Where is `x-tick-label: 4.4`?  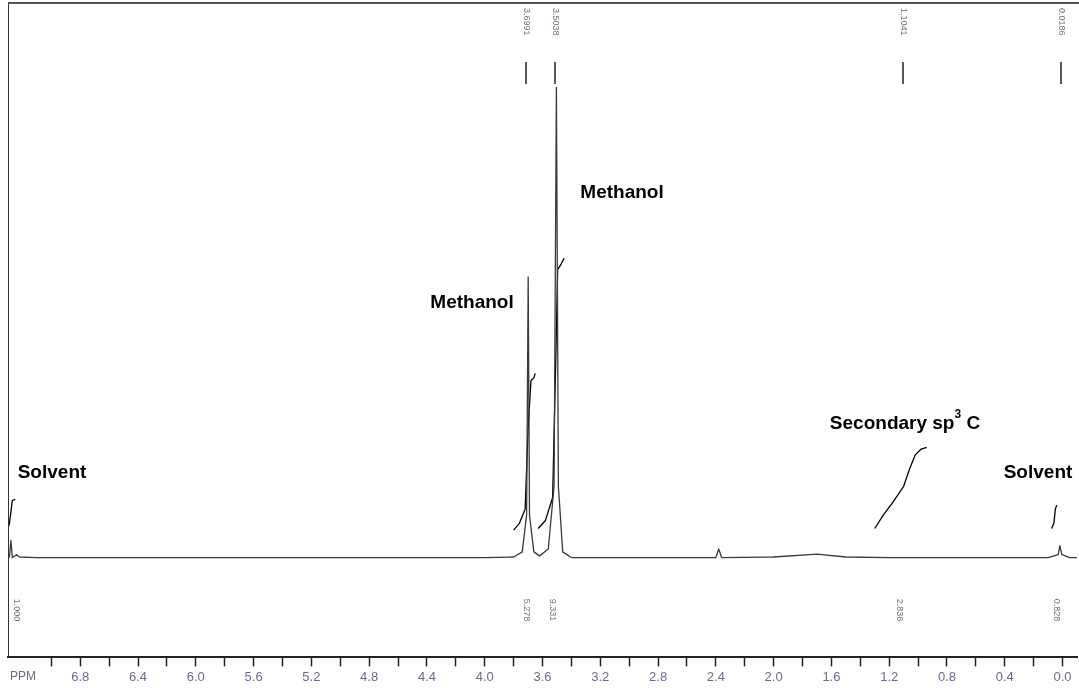
x-tick-label: 4.4 is located at coordinates (426, 676).